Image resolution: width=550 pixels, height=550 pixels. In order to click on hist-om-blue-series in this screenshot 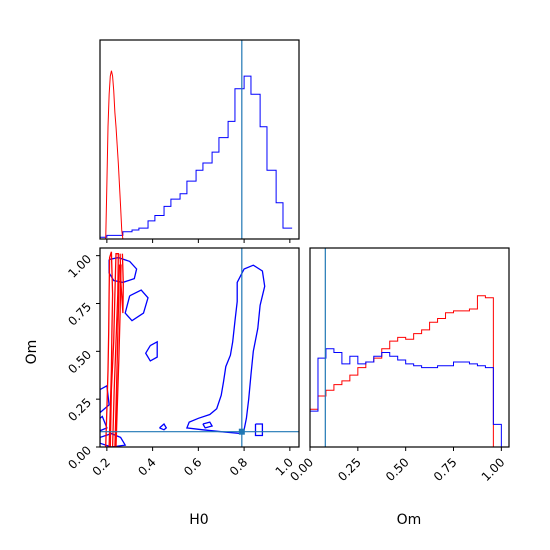, I will do `click(405, 397)`.